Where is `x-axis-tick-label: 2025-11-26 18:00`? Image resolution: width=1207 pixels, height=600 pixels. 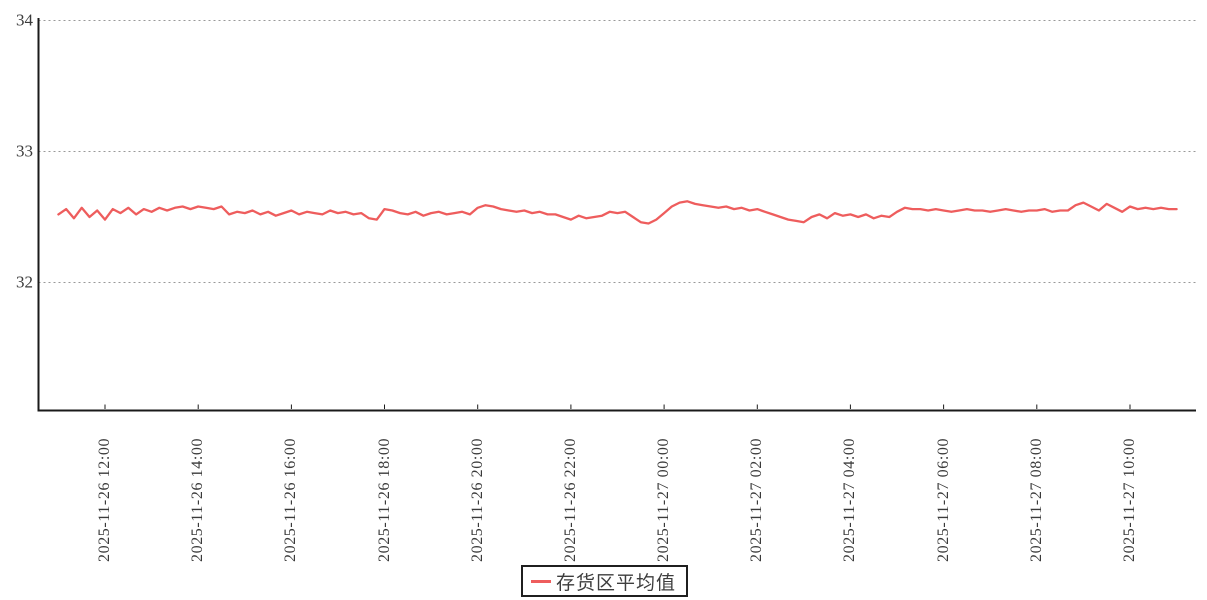 x-axis-tick-label: 2025-11-26 18:00 is located at coordinates (384, 499).